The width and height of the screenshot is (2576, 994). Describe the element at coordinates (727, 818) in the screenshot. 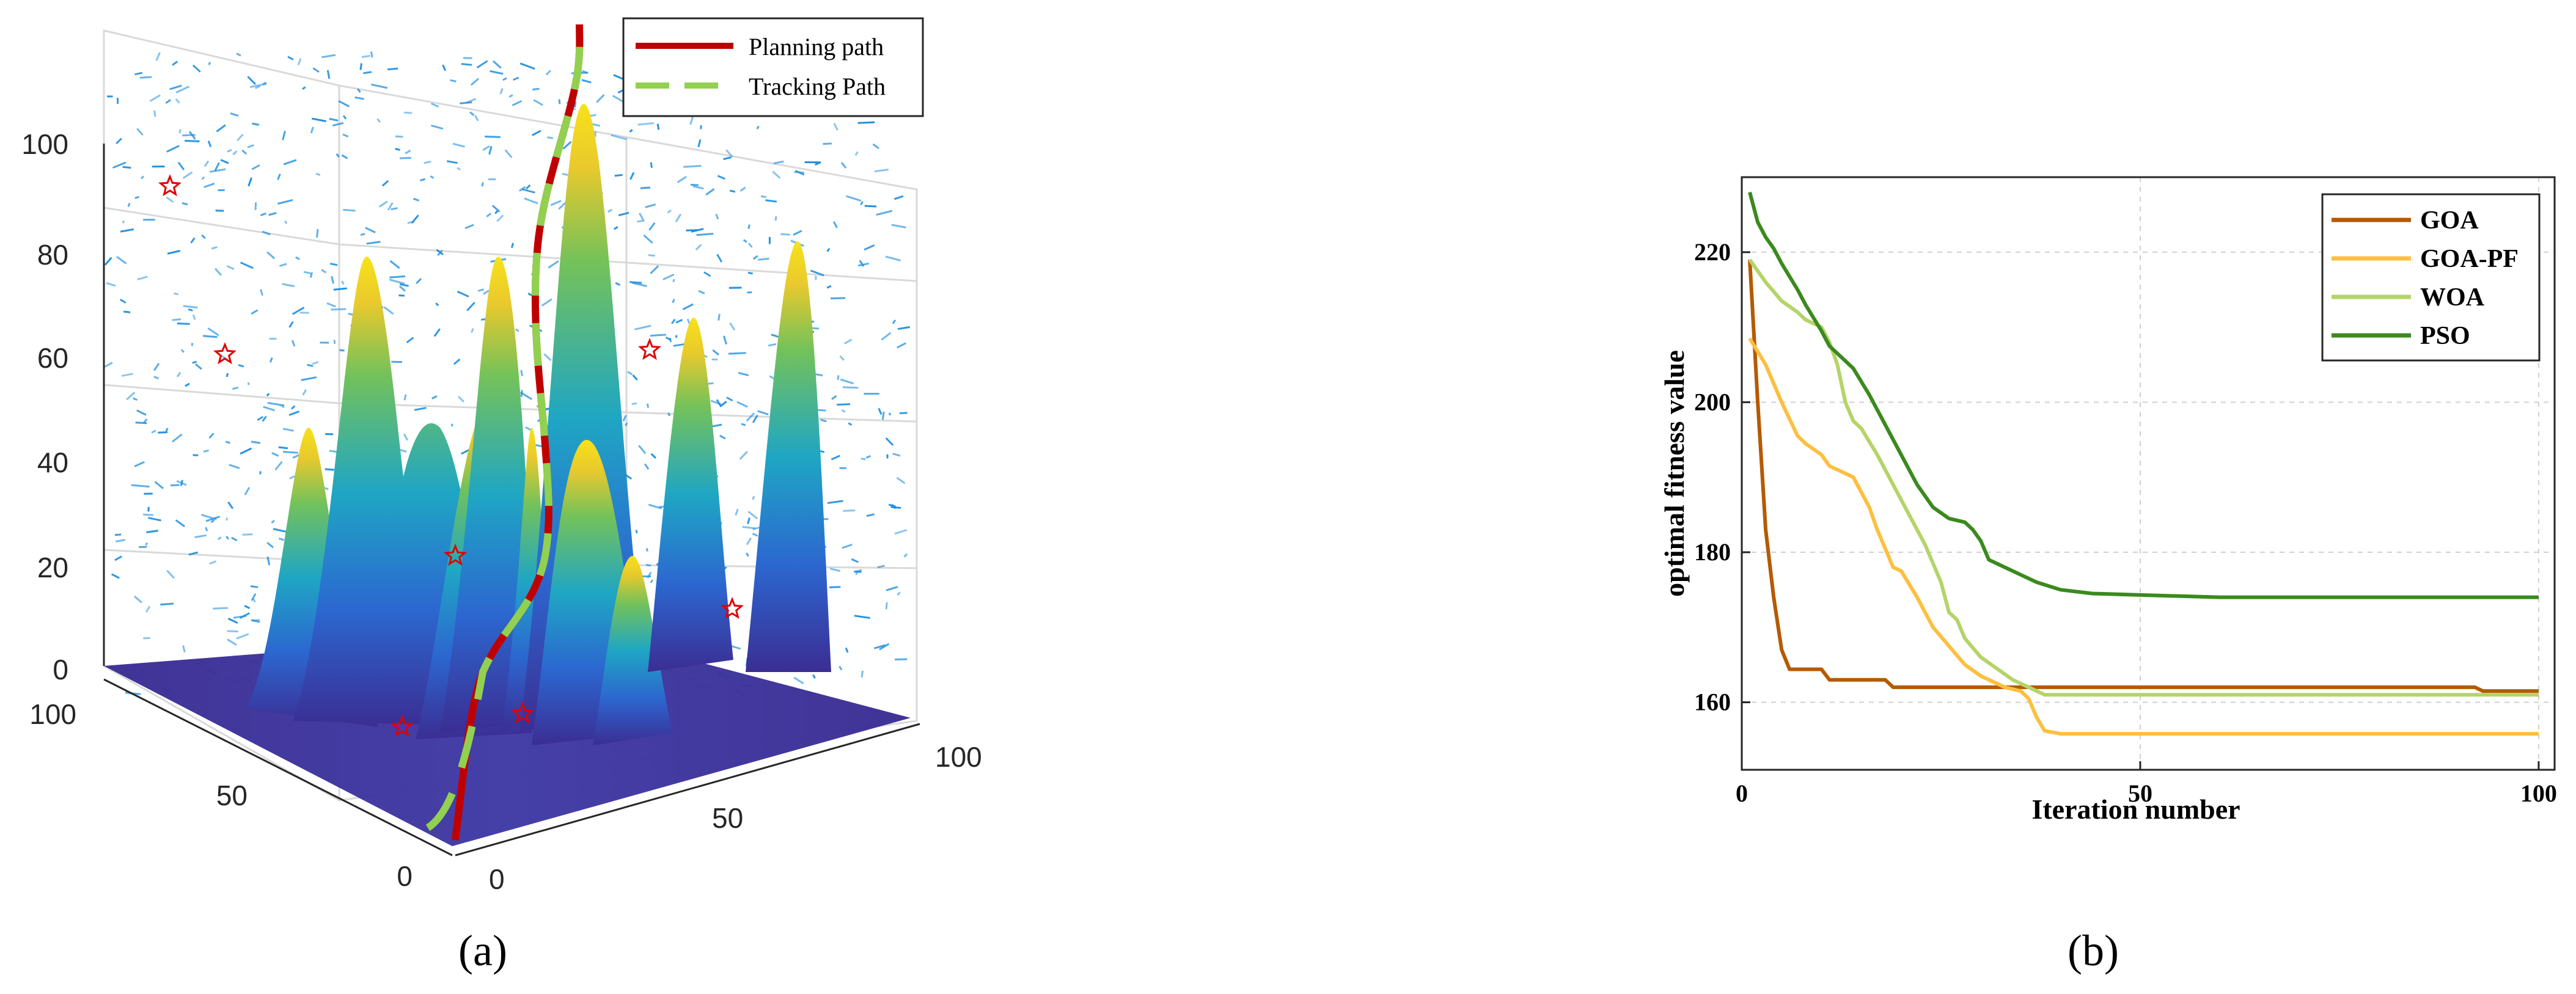

I see `x-tick-label: 50` at that location.